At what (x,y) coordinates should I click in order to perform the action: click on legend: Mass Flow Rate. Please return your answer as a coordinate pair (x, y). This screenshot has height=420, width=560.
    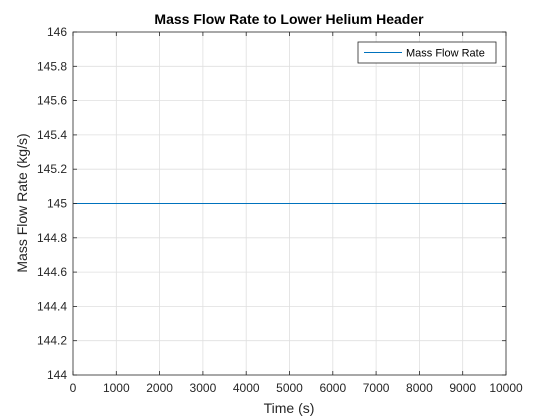
    Looking at the image, I should click on (427, 52).